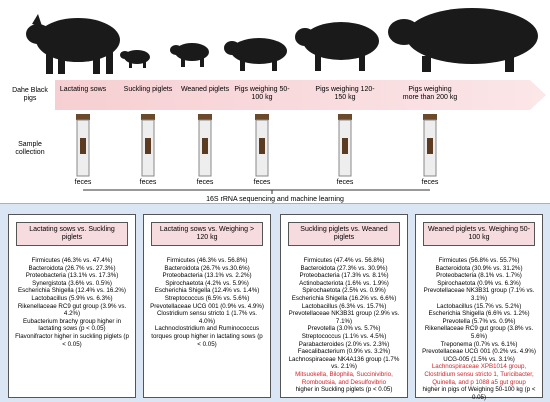 This screenshot has width=550, height=402. I want to click on taxa-item: Prevotella (3.0% vs. 5.7%), so click(344, 329).